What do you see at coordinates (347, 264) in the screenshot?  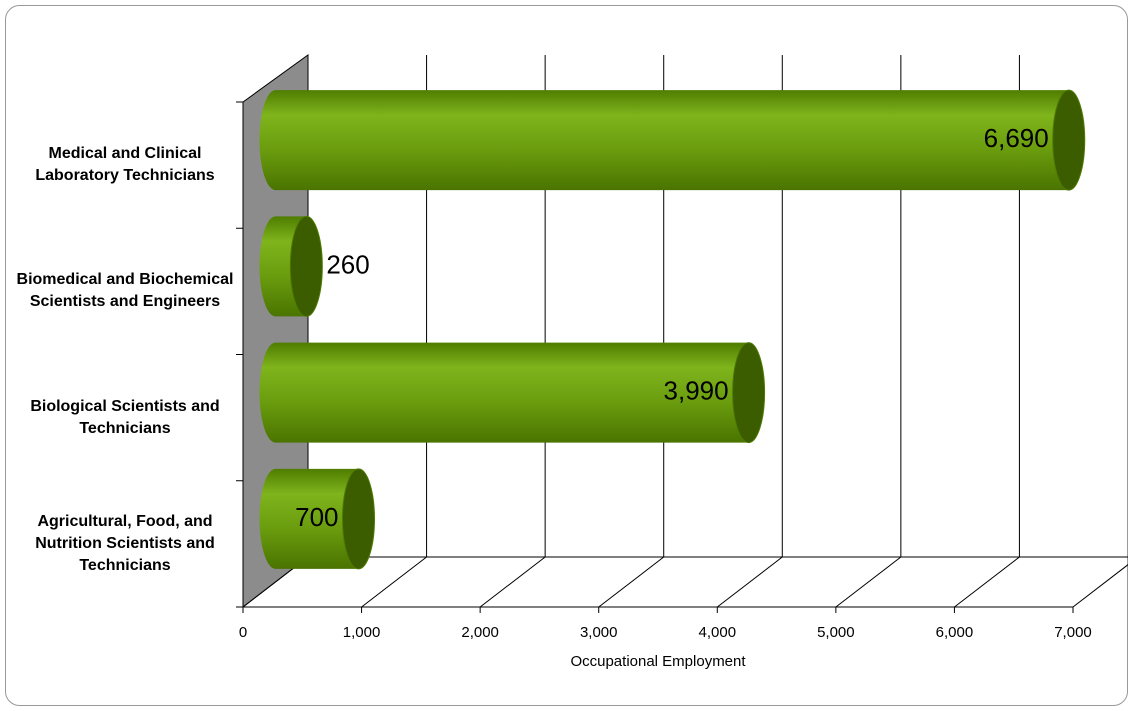 I see `value-label: 260` at bounding box center [347, 264].